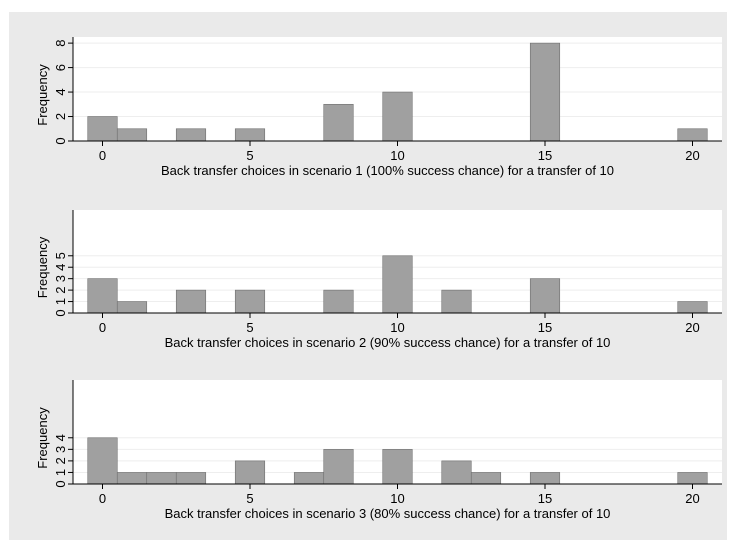 The image size is (736, 543). What do you see at coordinates (60, 43) in the screenshot?
I see `y-tick-label-4: 8` at bounding box center [60, 43].